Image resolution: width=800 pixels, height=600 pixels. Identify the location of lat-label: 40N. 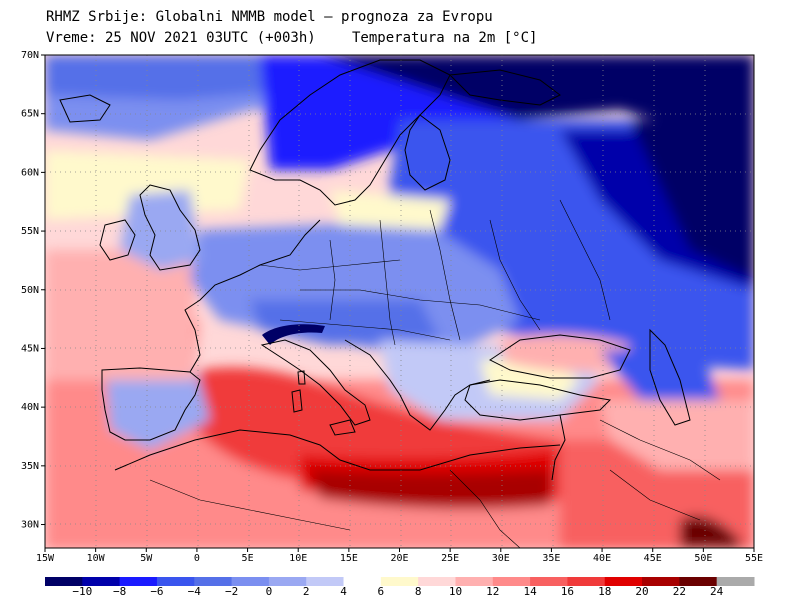
(30, 407).